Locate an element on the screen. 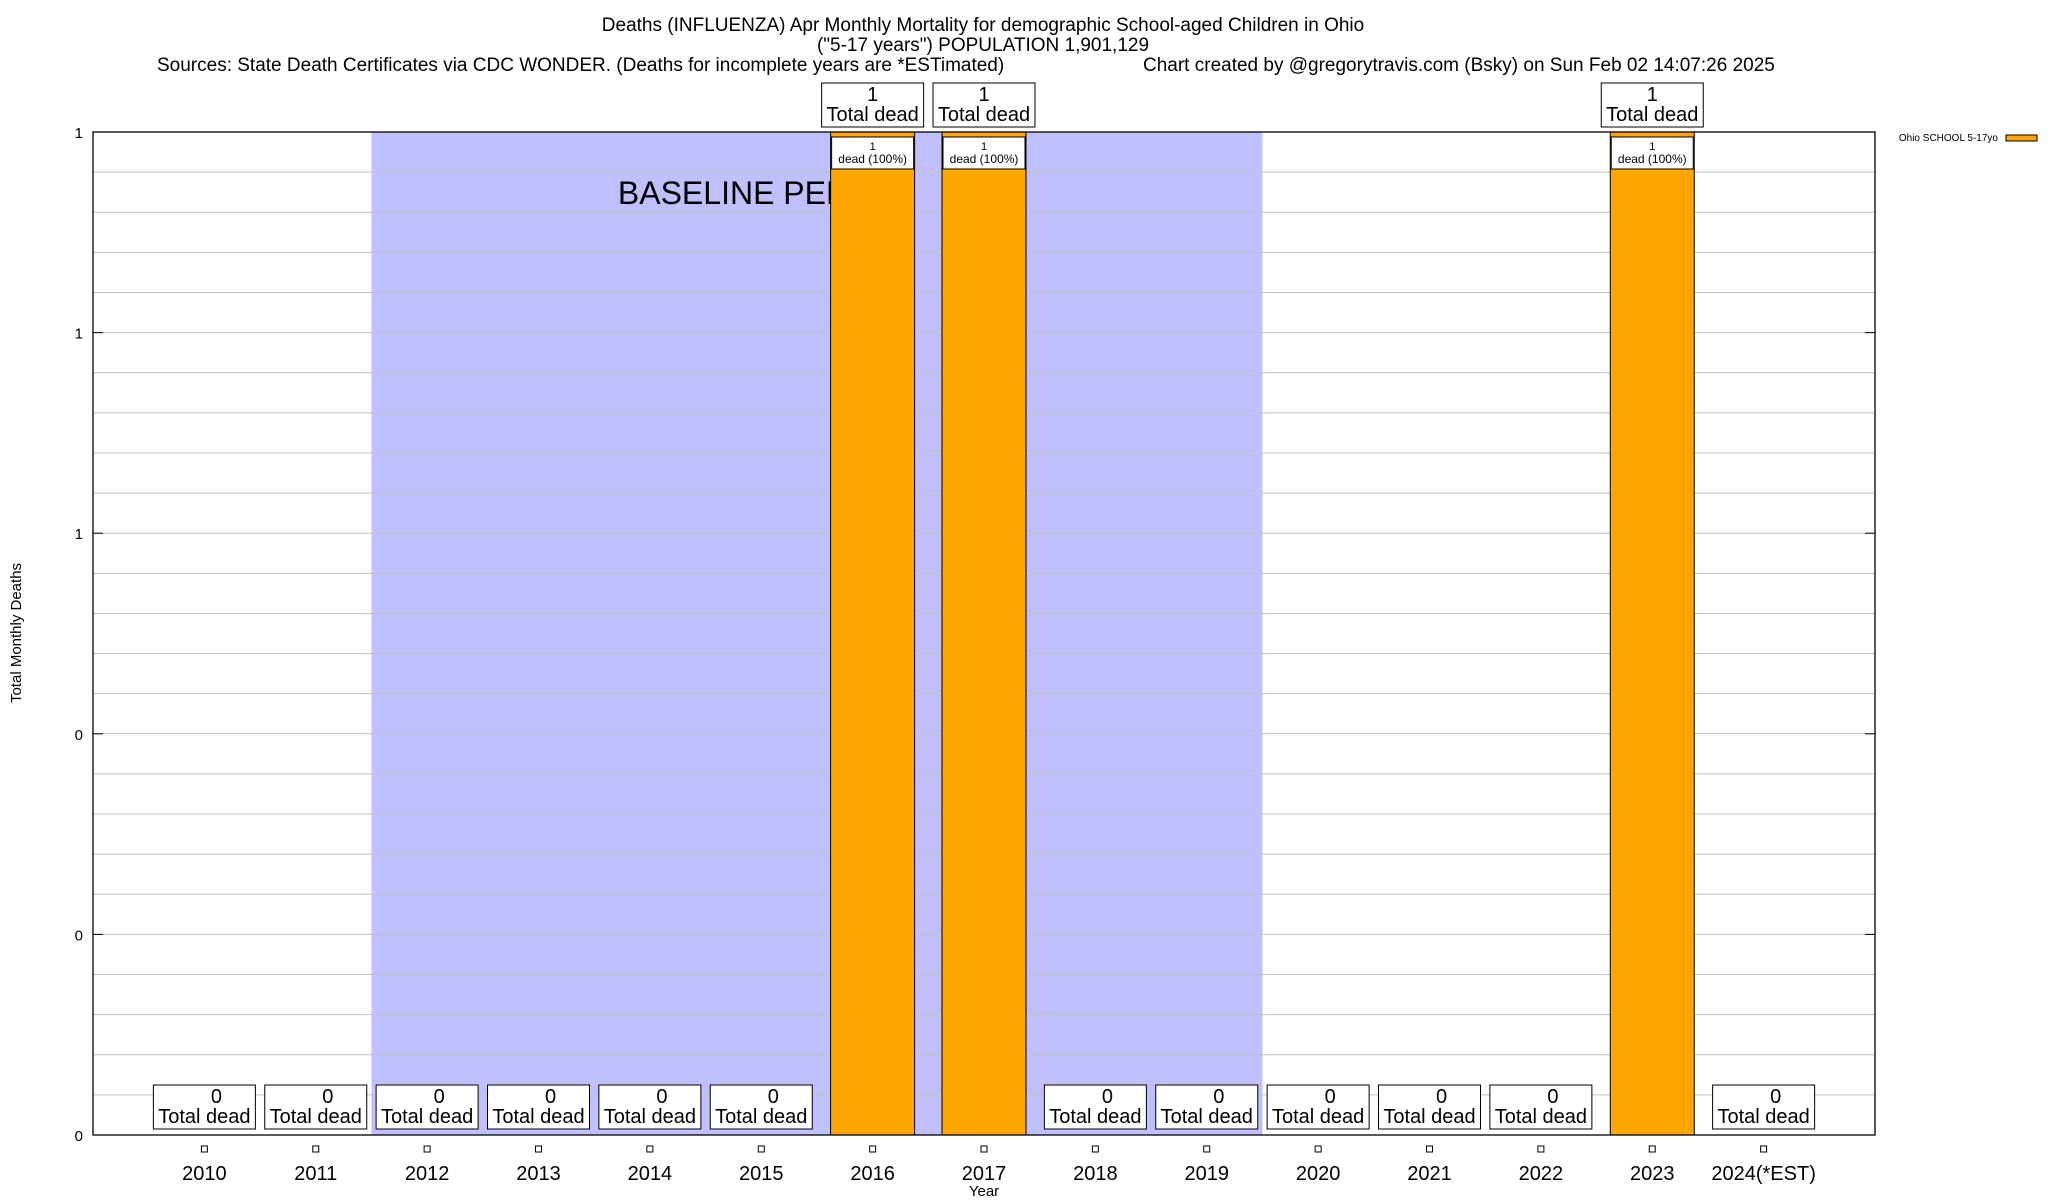 This screenshot has width=2048, height=1200. x-tick-label: 2024(*EST) is located at coordinates (1763, 1174).